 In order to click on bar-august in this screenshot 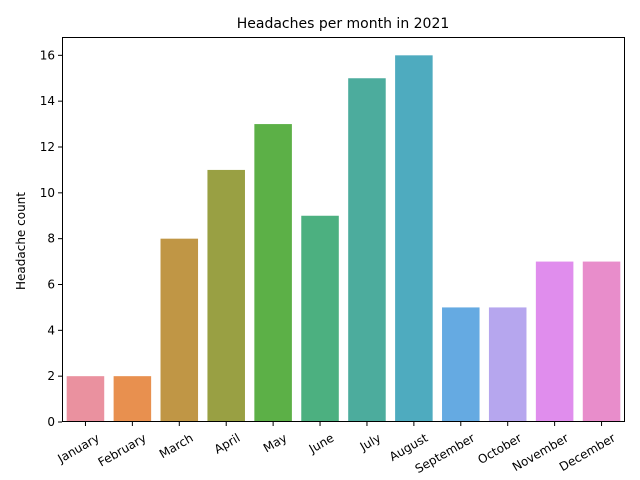, I will do `click(414, 238)`.